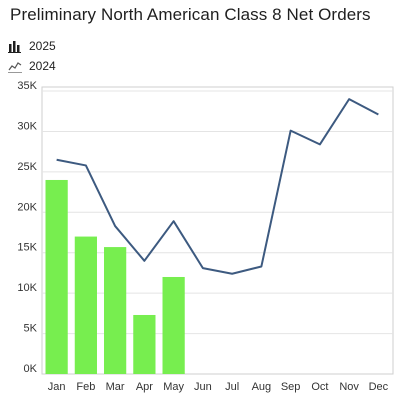 The width and height of the screenshot is (400, 401). I want to click on x-tick-label: Jan, so click(57, 387).